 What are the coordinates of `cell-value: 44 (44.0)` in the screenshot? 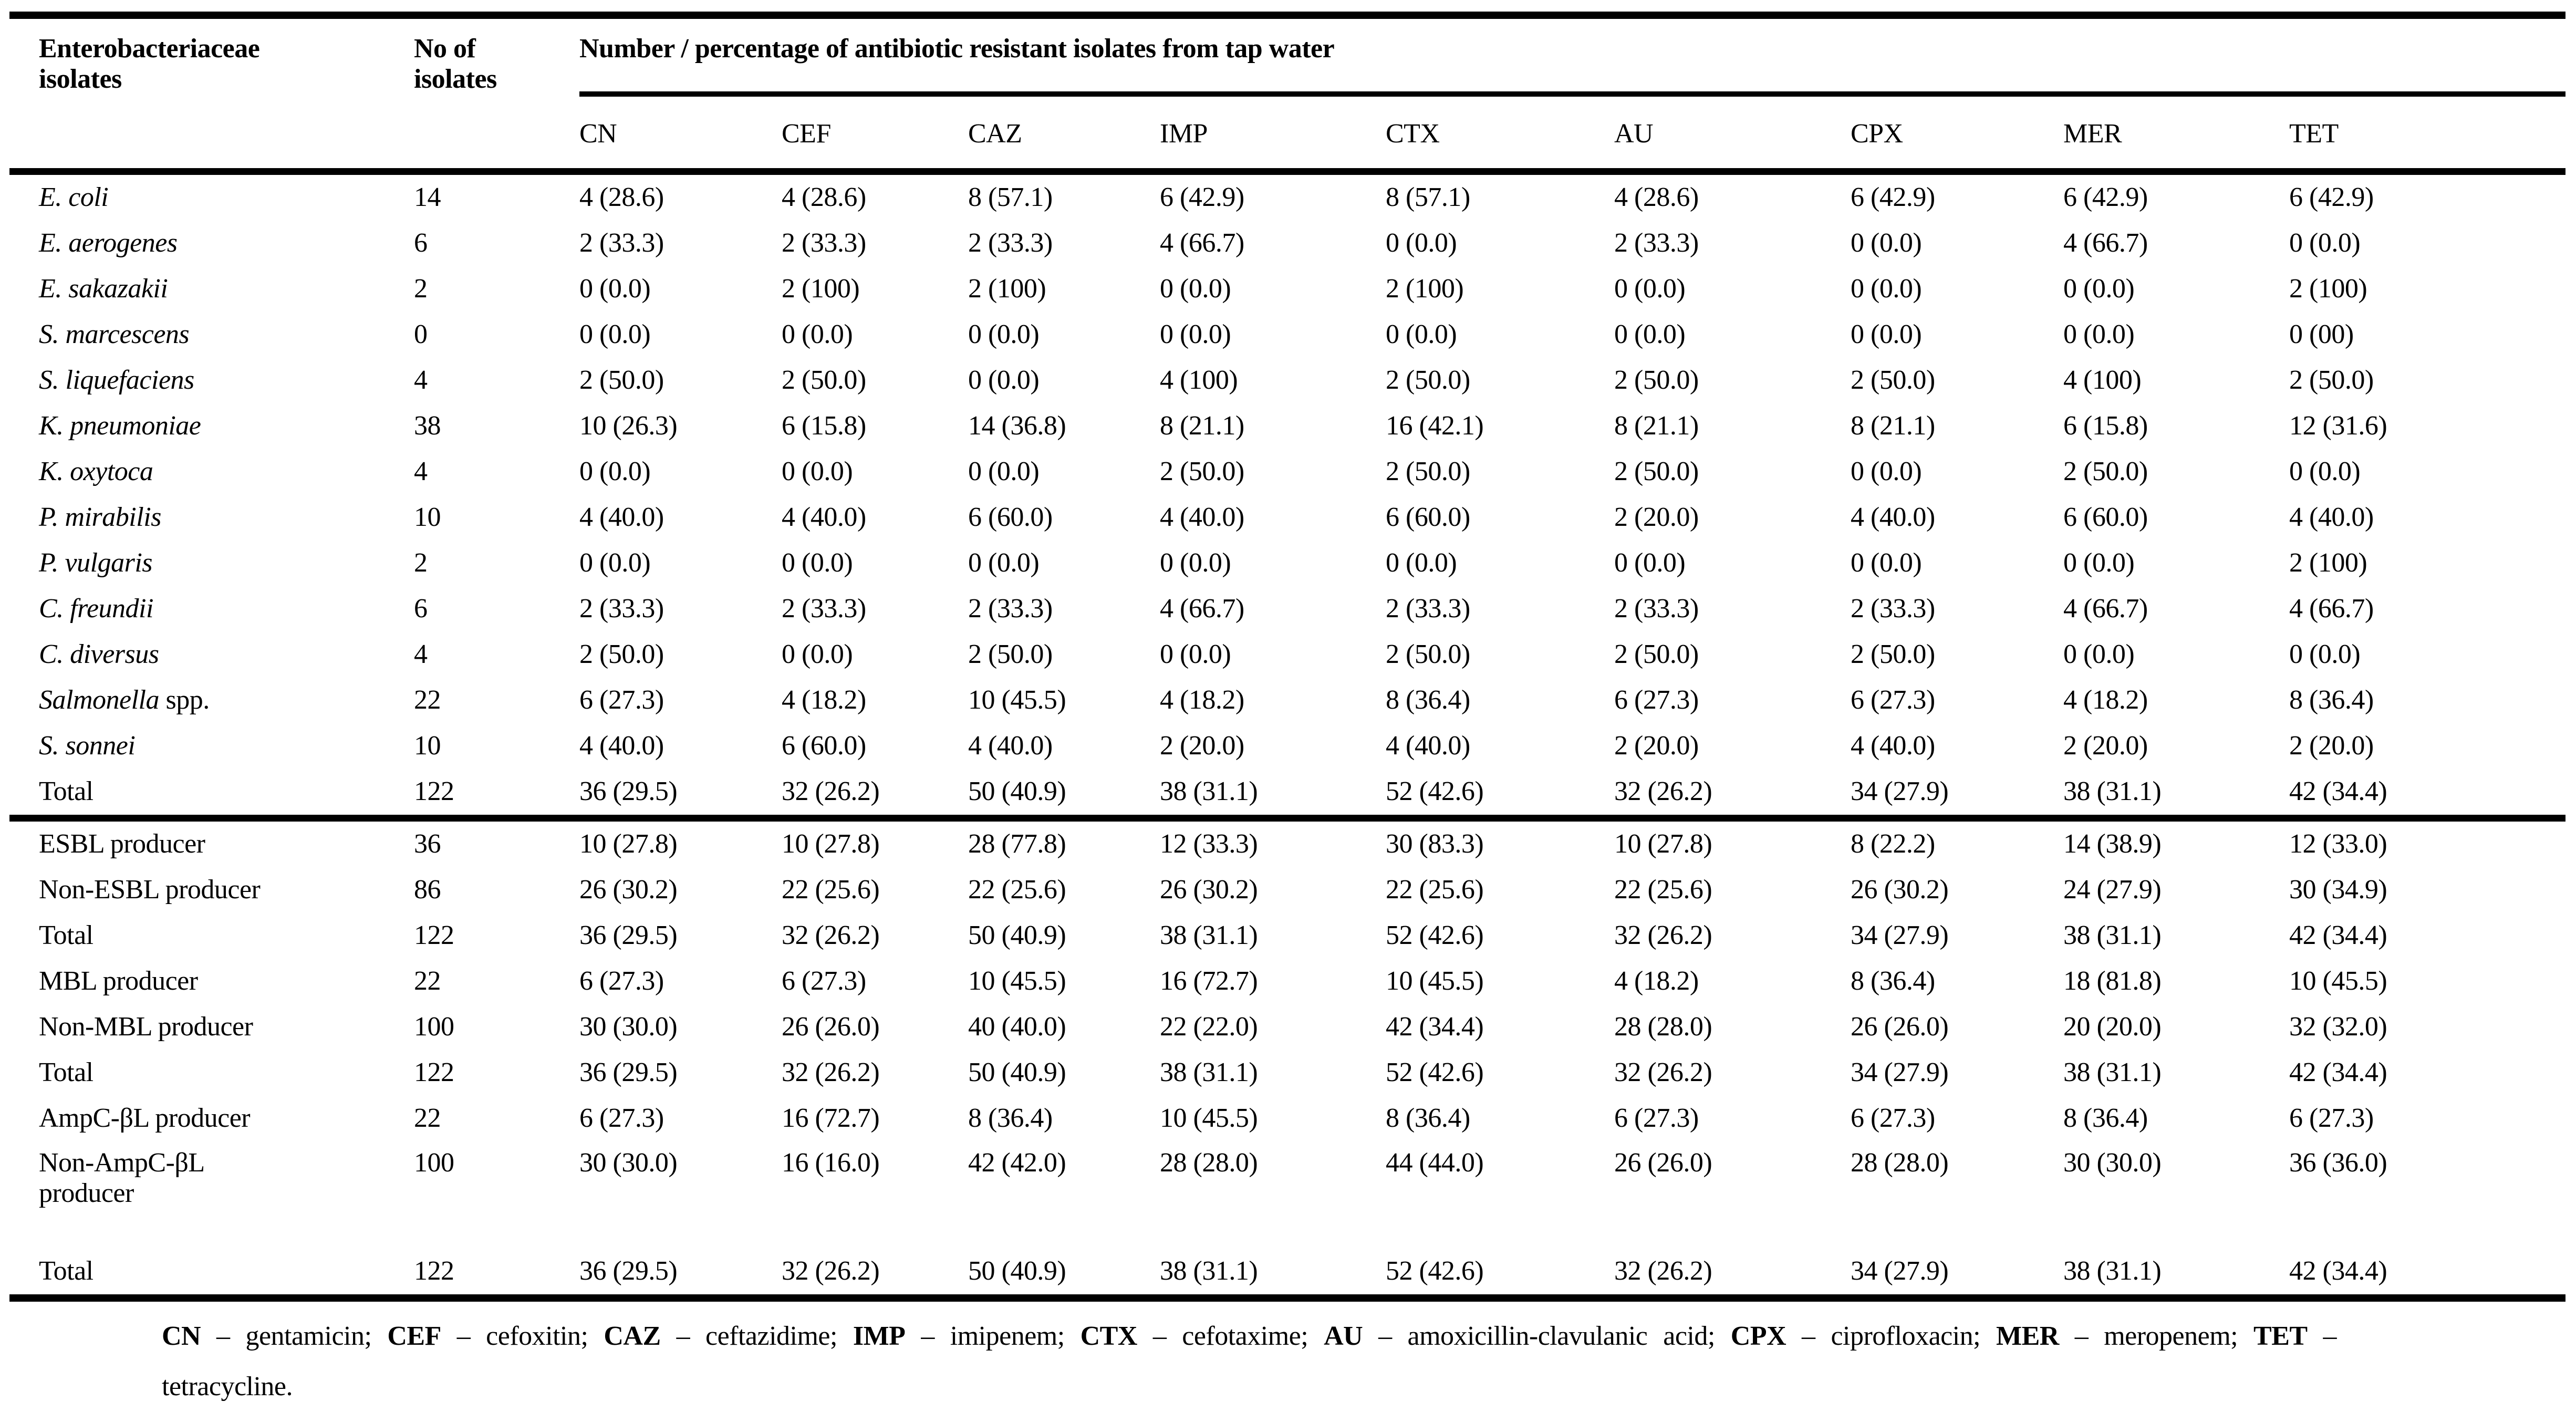 It's located at (1435, 1163).